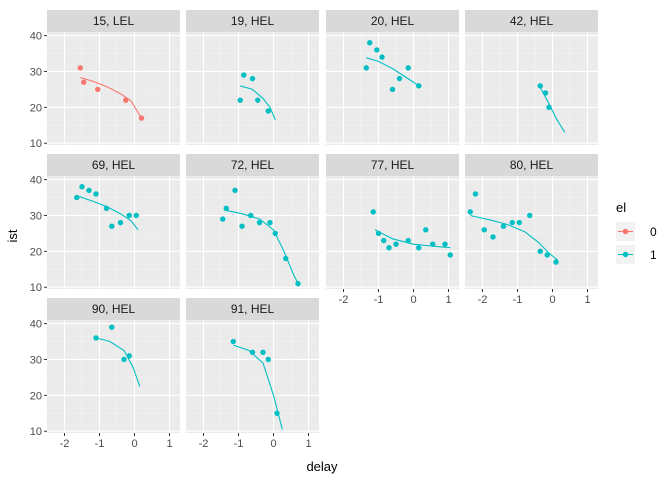 The width and height of the screenshot is (672, 480). What do you see at coordinates (621, 207) in the screenshot?
I see `legend-title: el` at bounding box center [621, 207].